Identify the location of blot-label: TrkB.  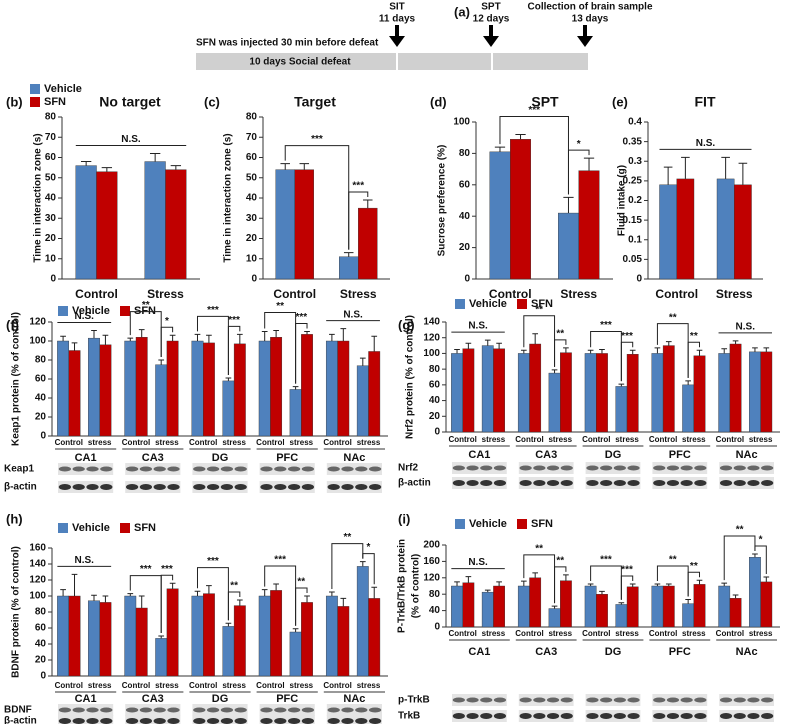
(409, 716).